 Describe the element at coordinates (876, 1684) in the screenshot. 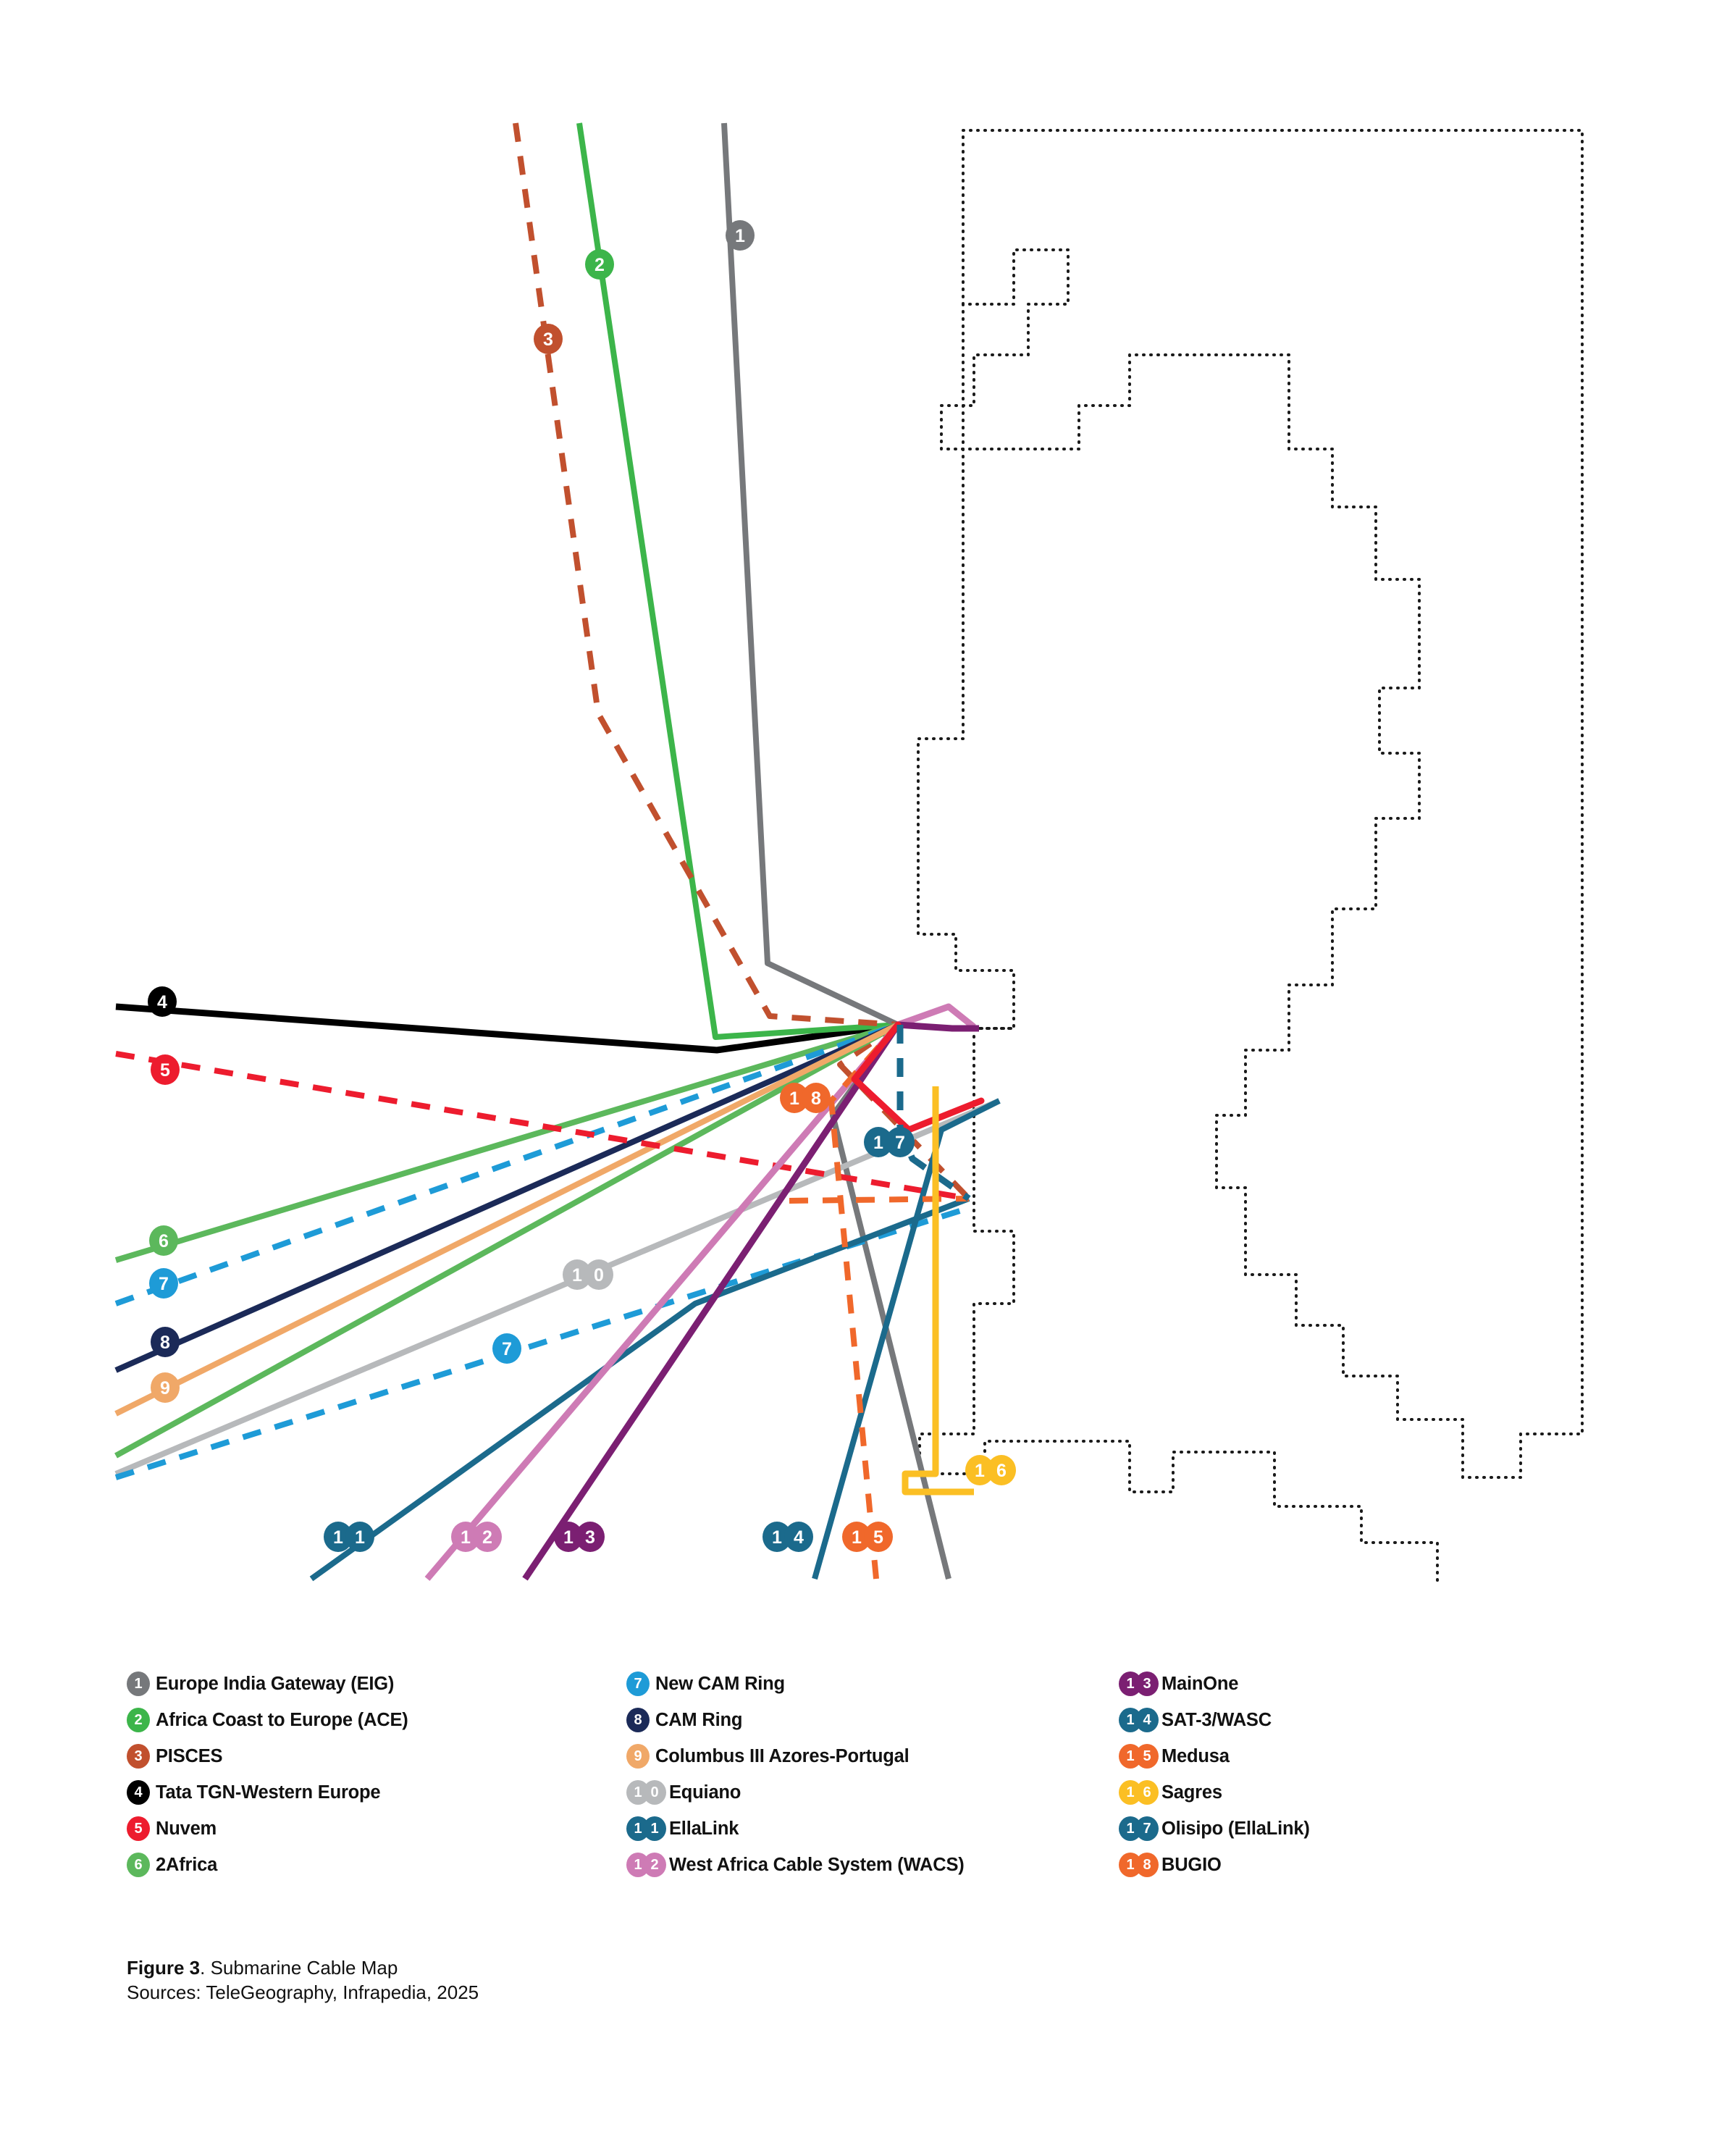

I see `legend-item-7: 7 New CAM Ring` at that location.